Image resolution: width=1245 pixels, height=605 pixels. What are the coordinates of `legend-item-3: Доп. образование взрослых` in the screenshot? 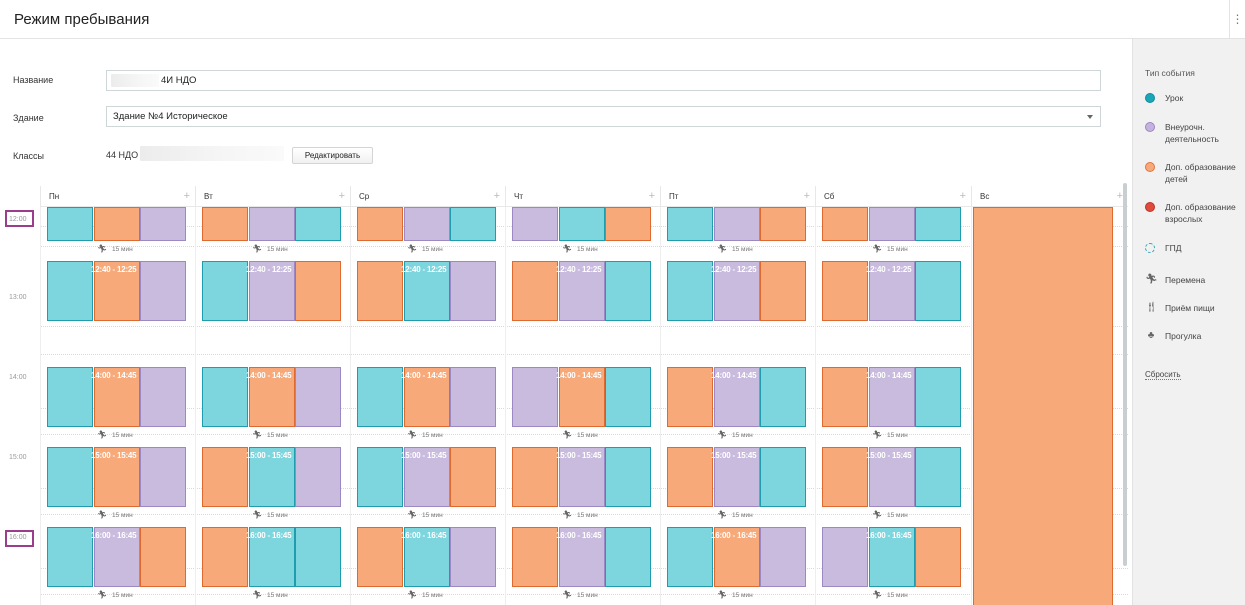 It's located at (1195, 214).